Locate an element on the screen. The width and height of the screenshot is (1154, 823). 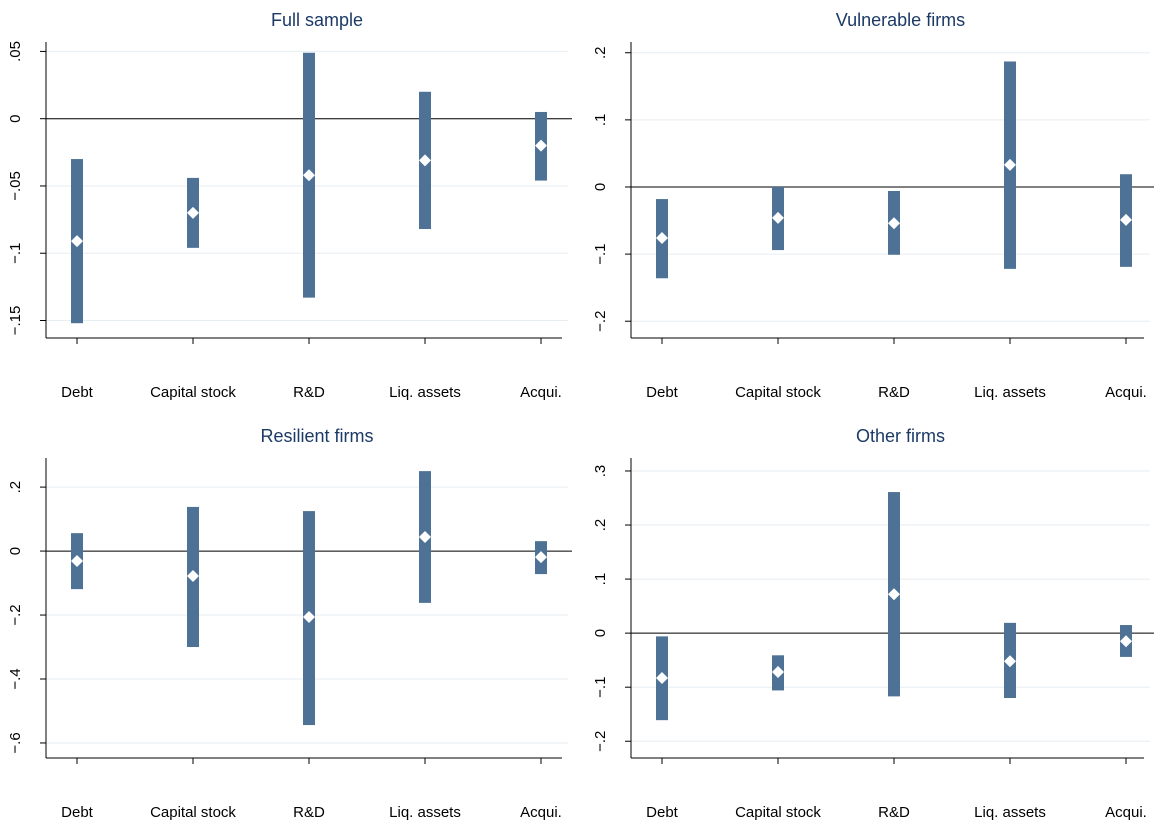
y-tick-label: .05 is located at coordinates (15, 51).